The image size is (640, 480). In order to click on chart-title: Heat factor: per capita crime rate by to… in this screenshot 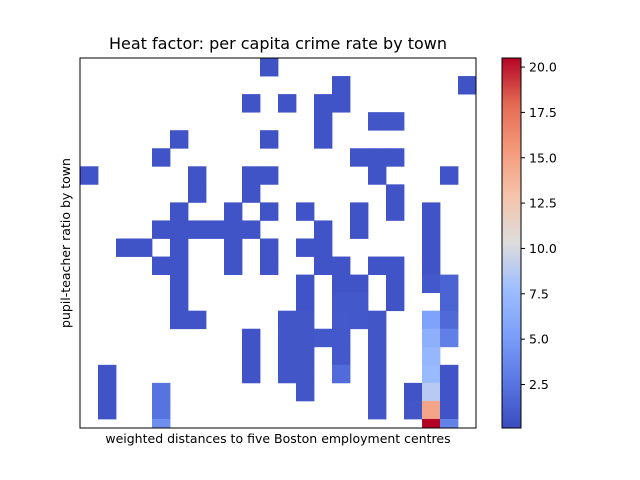, I will do `click(278, 43)`.